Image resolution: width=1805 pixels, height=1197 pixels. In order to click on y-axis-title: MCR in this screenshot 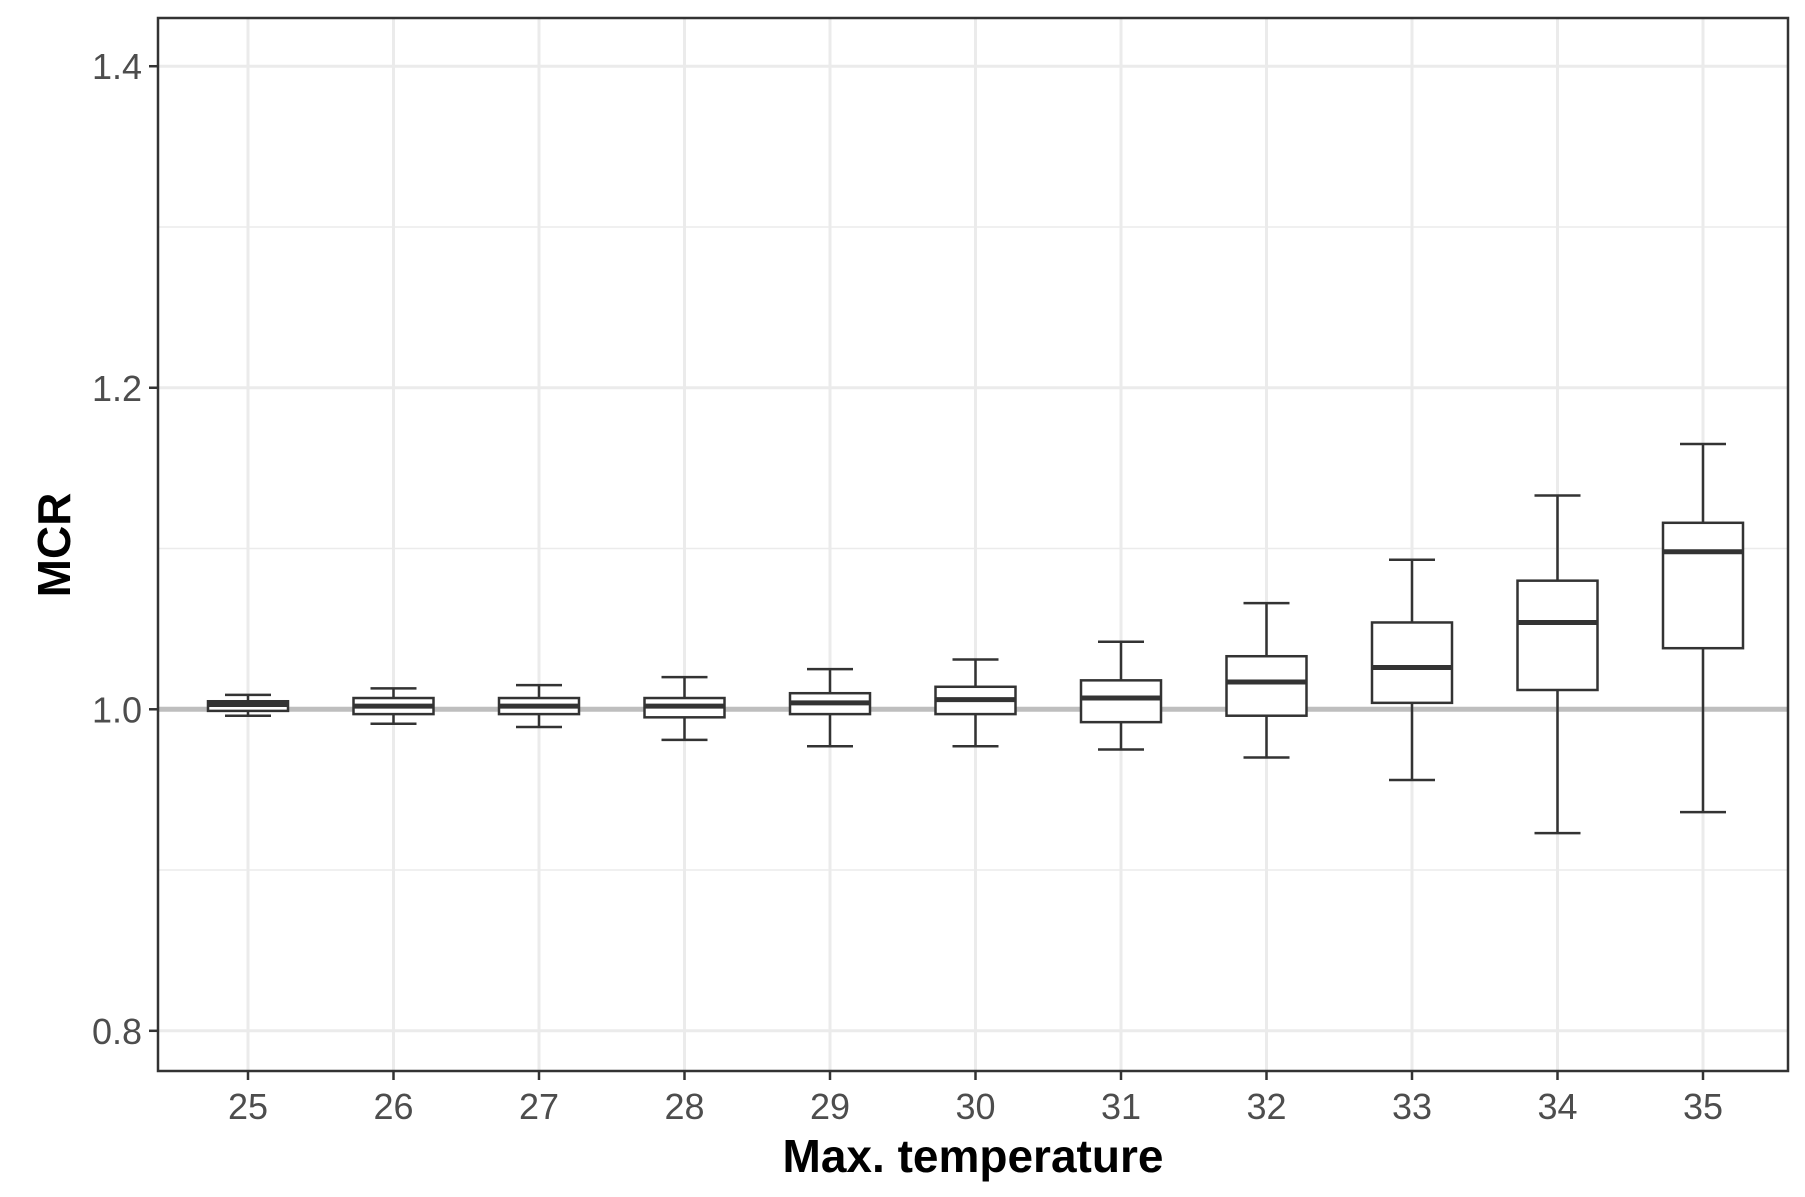, I will do `click(54, 545)`.